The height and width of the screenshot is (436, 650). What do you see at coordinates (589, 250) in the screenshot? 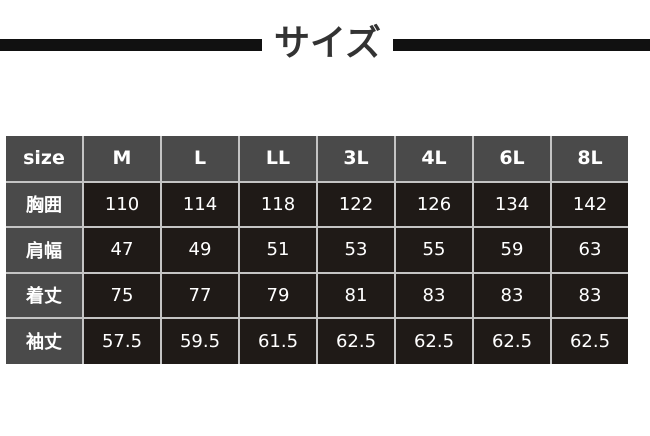
I see `value-cell: 63` at bounding box center [589, 250].